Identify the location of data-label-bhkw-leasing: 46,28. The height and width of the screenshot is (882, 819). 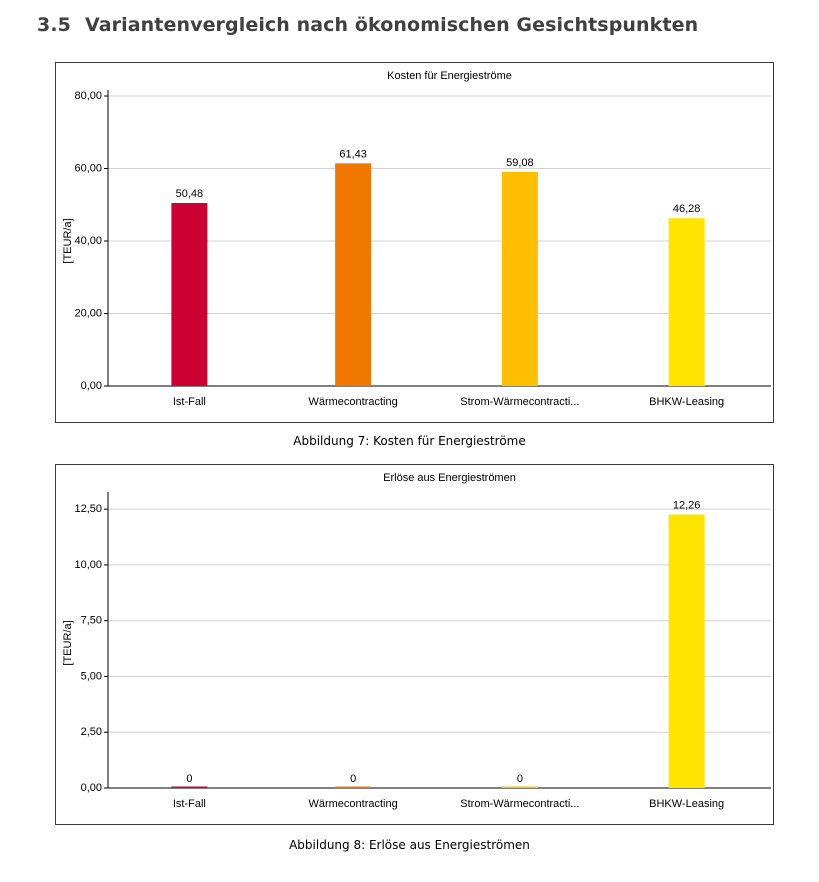
(687, 209).